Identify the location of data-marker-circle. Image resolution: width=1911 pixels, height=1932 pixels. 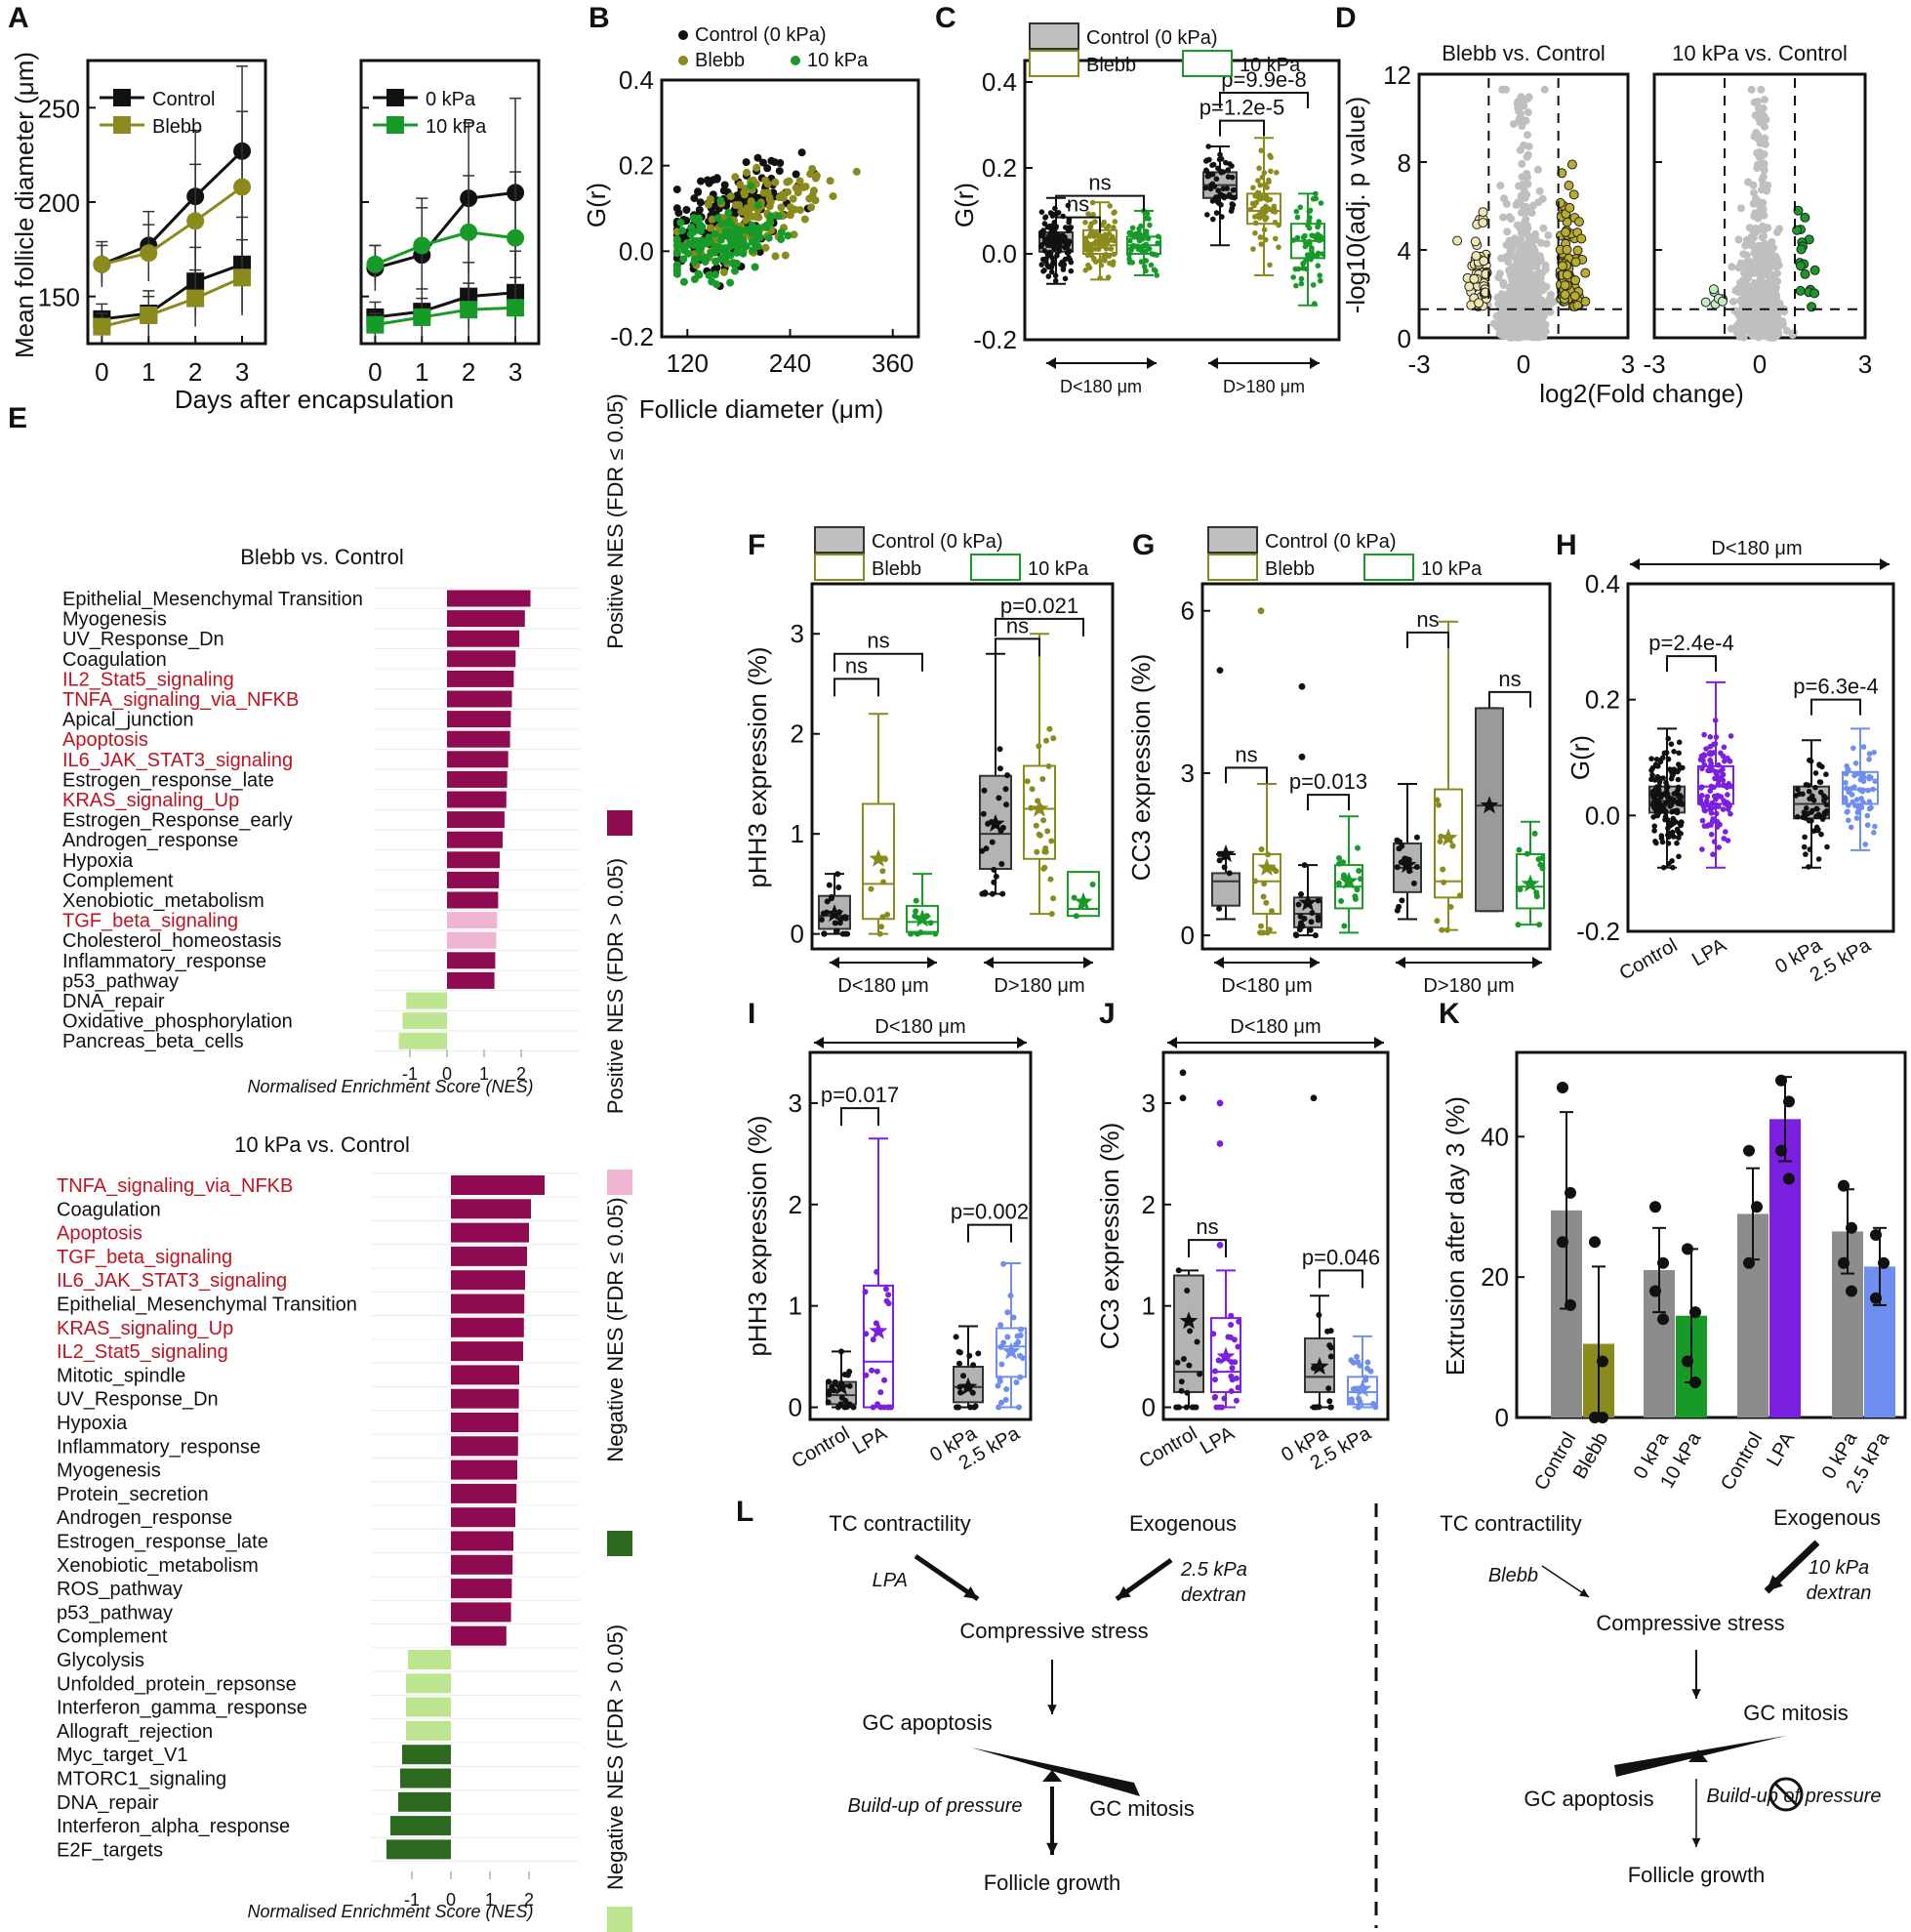
(469, 232).